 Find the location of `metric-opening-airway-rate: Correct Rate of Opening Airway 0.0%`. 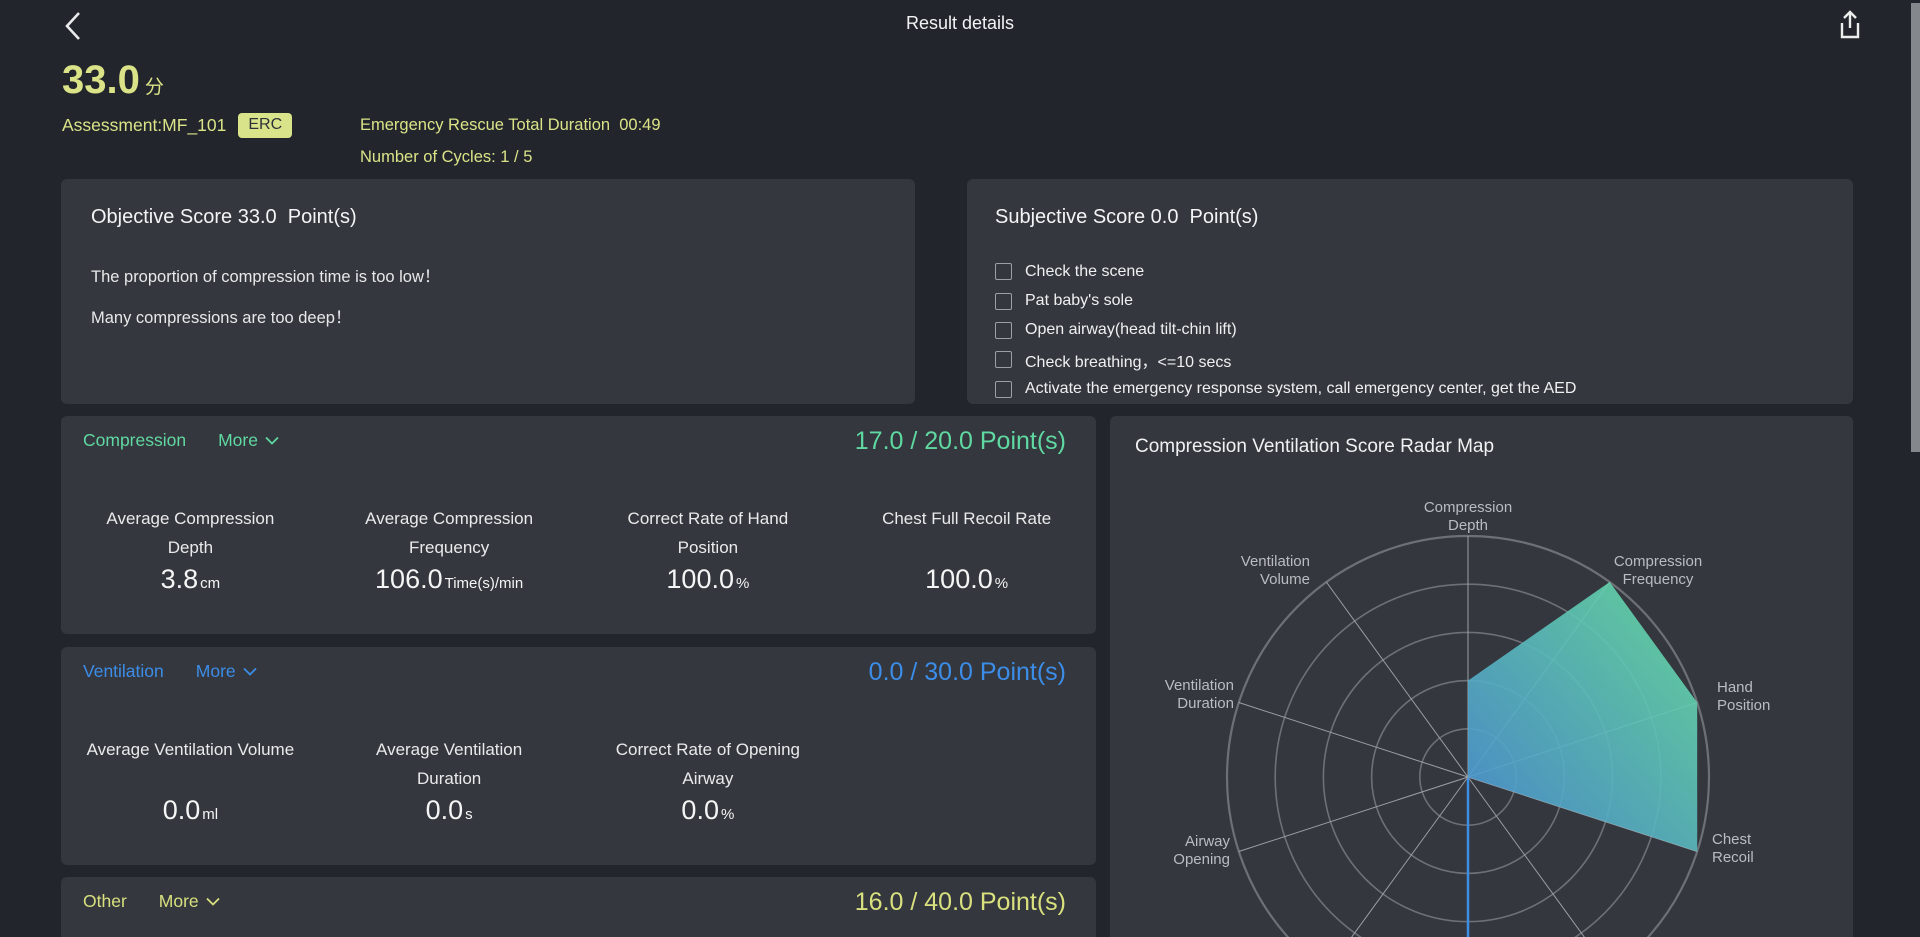

metric-opening-airway-rate: Correct Rate of Opening Airway 0.0% is located at coordinates (707, 782).